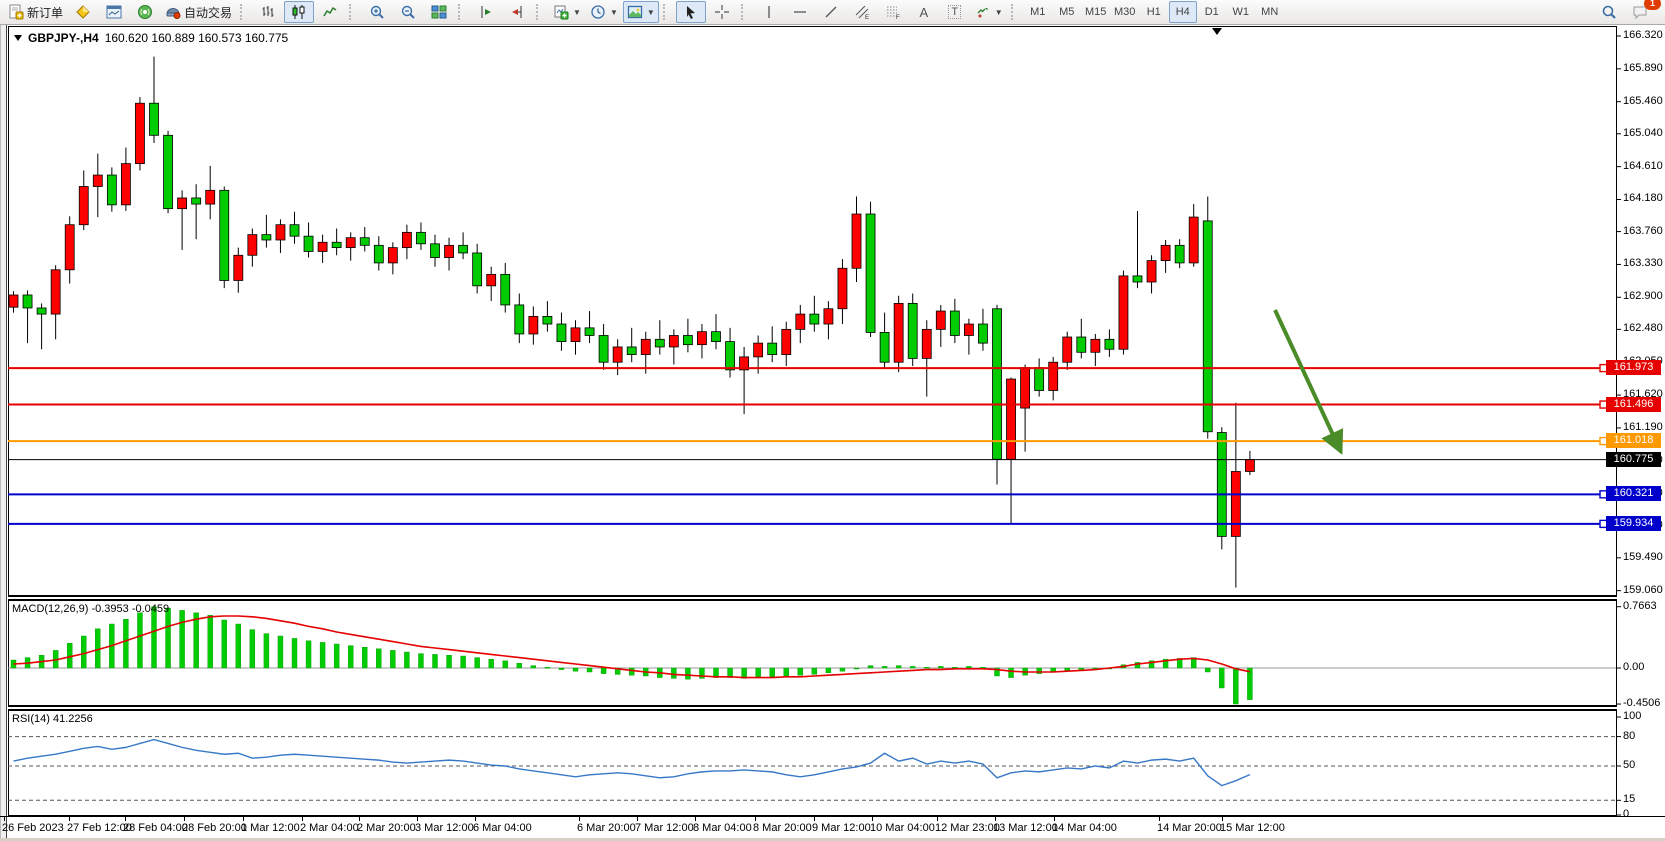 The width and height of the screenshot is (1665, 841). I want to click on timeframe-button-h1: H1, so click(1153, 12).